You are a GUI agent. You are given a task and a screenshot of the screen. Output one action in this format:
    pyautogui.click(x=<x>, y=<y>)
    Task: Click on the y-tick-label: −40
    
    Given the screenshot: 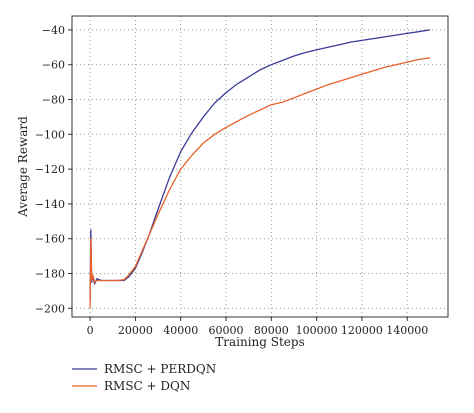 What is the action you would take?
    pyautogui.click(x=53, y=30)
    